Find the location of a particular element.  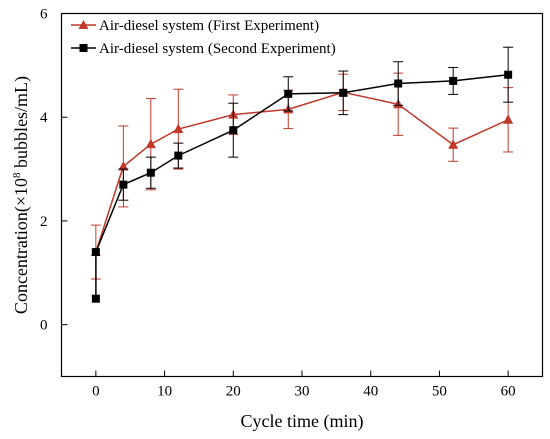

legend-marker-first is located at coordinates (83, 24).